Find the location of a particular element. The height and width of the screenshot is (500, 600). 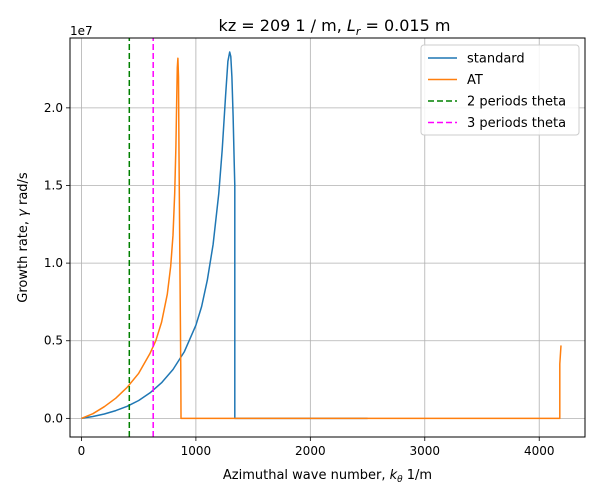

legend-label-2: 2 periods theta is located at coordinates (516, 102).